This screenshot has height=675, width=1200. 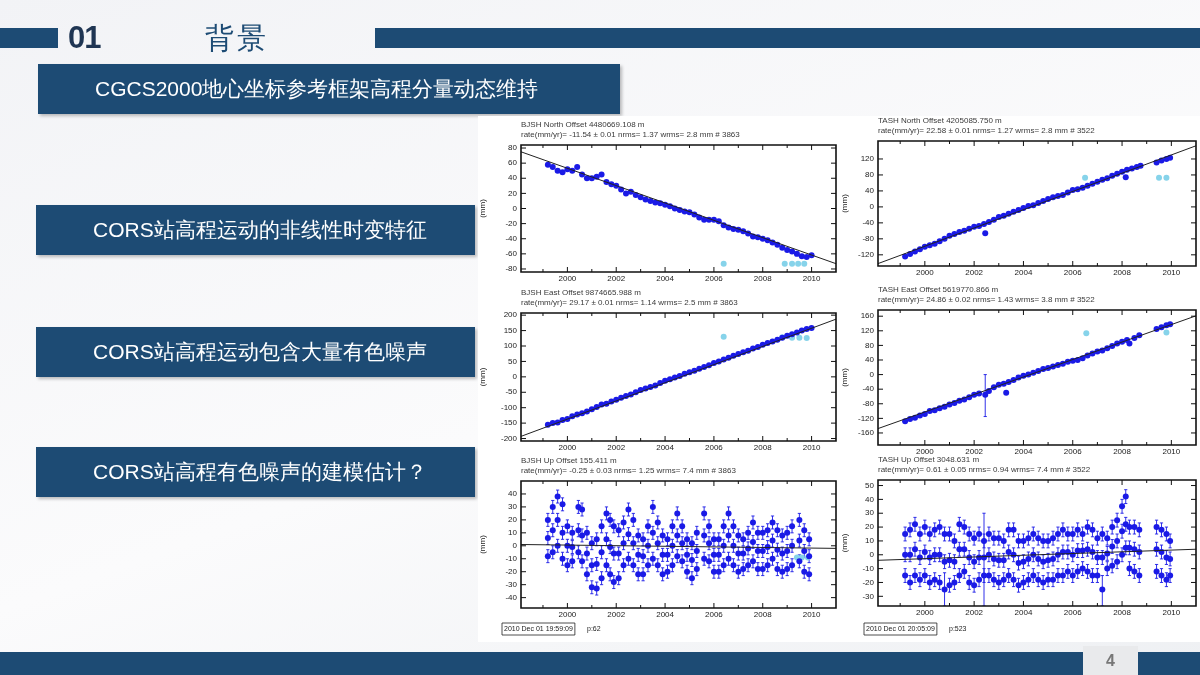 What do you see at coordinates (987, 131) in the screenshot?
I see `chart-subtitle: rate(mm/yr)= 22.58 ± 0.01 nrms= 1.27 wrms= 2.8 mm # 3522` at bounding box center [987, 131].